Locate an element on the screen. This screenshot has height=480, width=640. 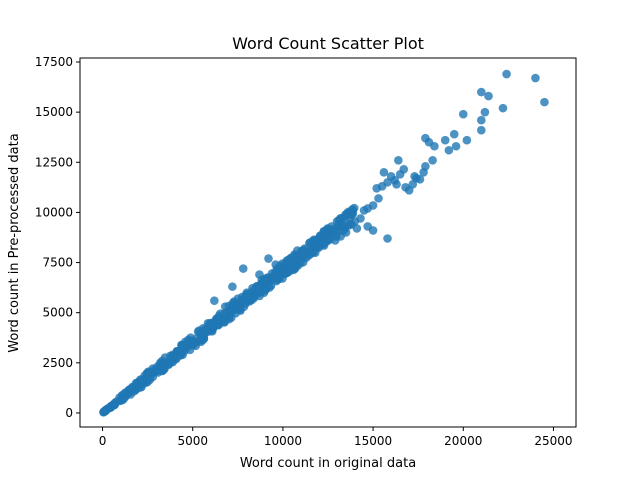
y-tick-label: 5000 is located at coordinates (57, 313).